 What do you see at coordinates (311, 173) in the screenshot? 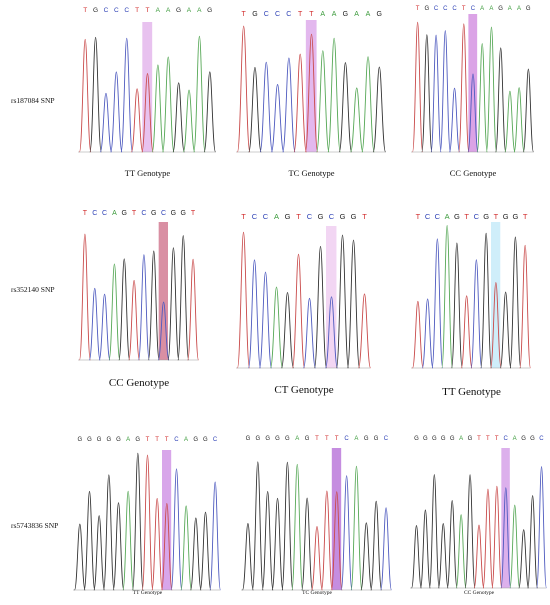
I see `genotype-label: TC Genotype` at bounding box center [311, 173].